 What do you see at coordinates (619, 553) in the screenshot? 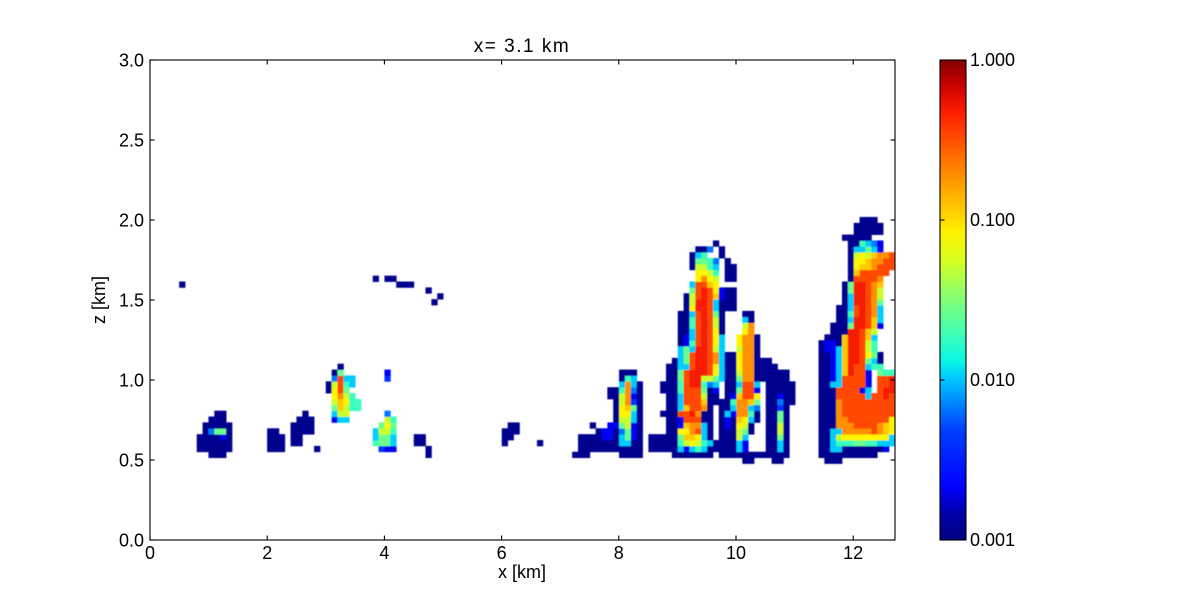
I see `svg-text: 8` at bounding box center [619, 553].